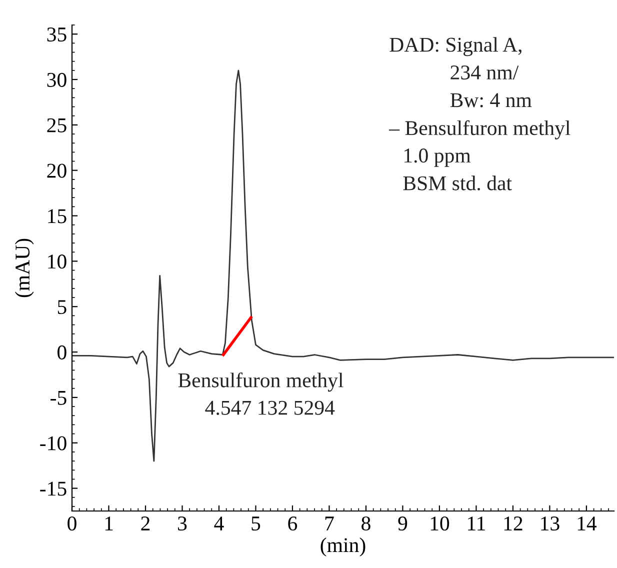  I want to click on y-tick-label: 0, so click(62, 352).